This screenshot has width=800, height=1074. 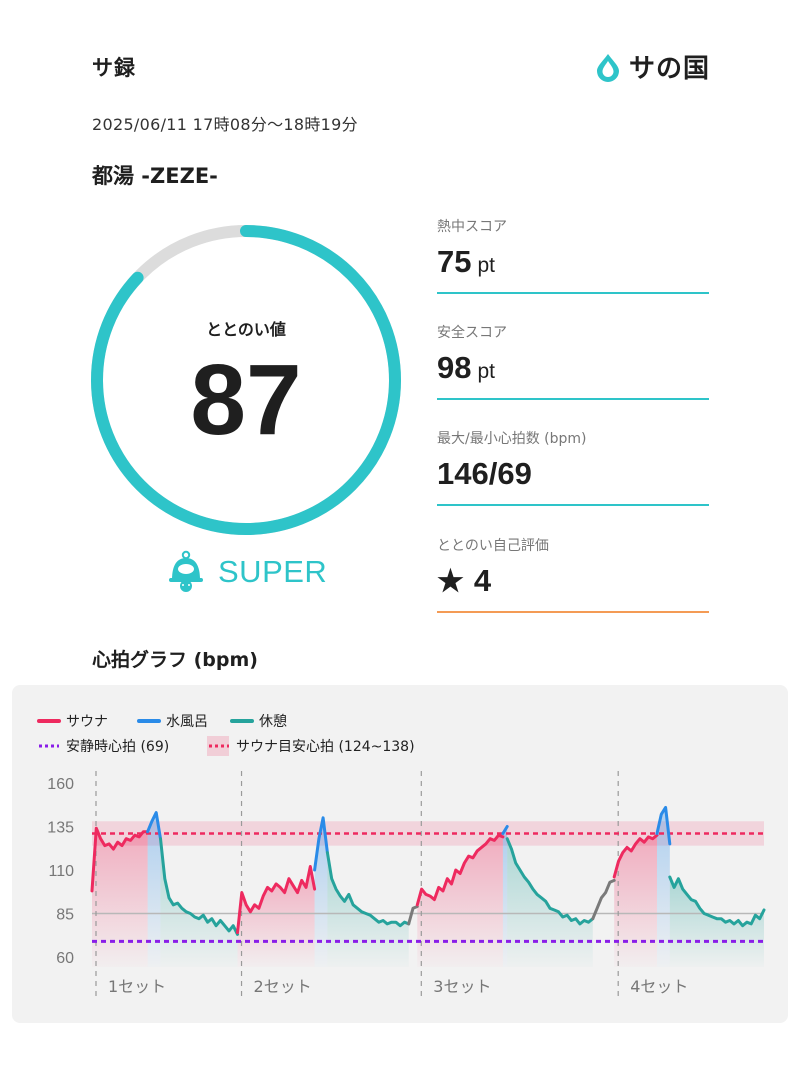 I want to click on safety-score-label: 安全スコア, so click(x=472, y=333).